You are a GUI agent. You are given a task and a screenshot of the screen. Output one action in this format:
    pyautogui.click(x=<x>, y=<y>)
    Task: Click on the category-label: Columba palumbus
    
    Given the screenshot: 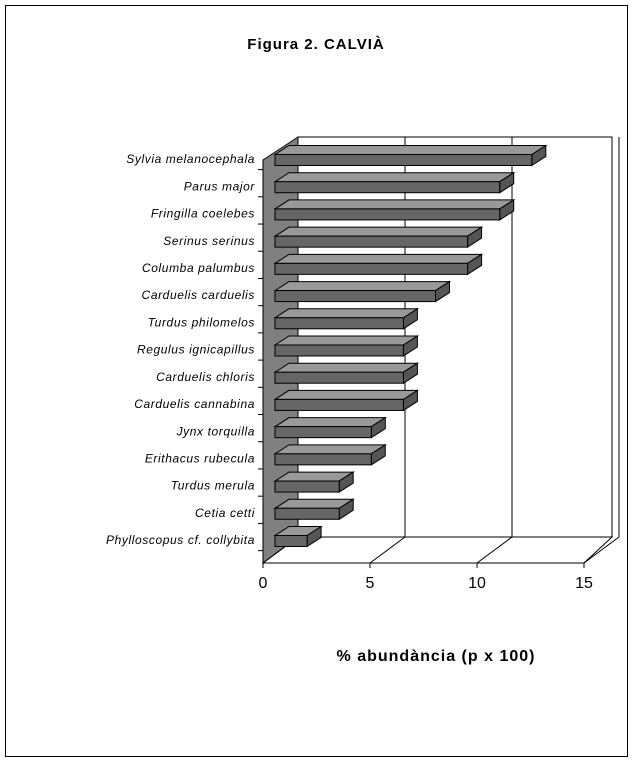 What is the action you would take?
    pyautogui.click(x=198, y=268)
    